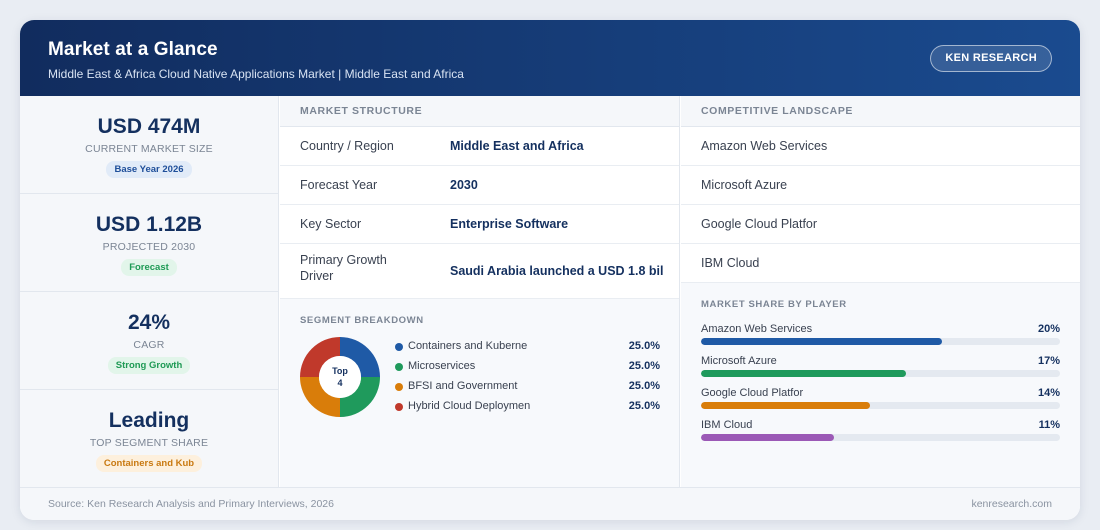  Describe the element at coordinates (340, 383) in the screenshot. I see `donut-label-line2: 4` at that location.